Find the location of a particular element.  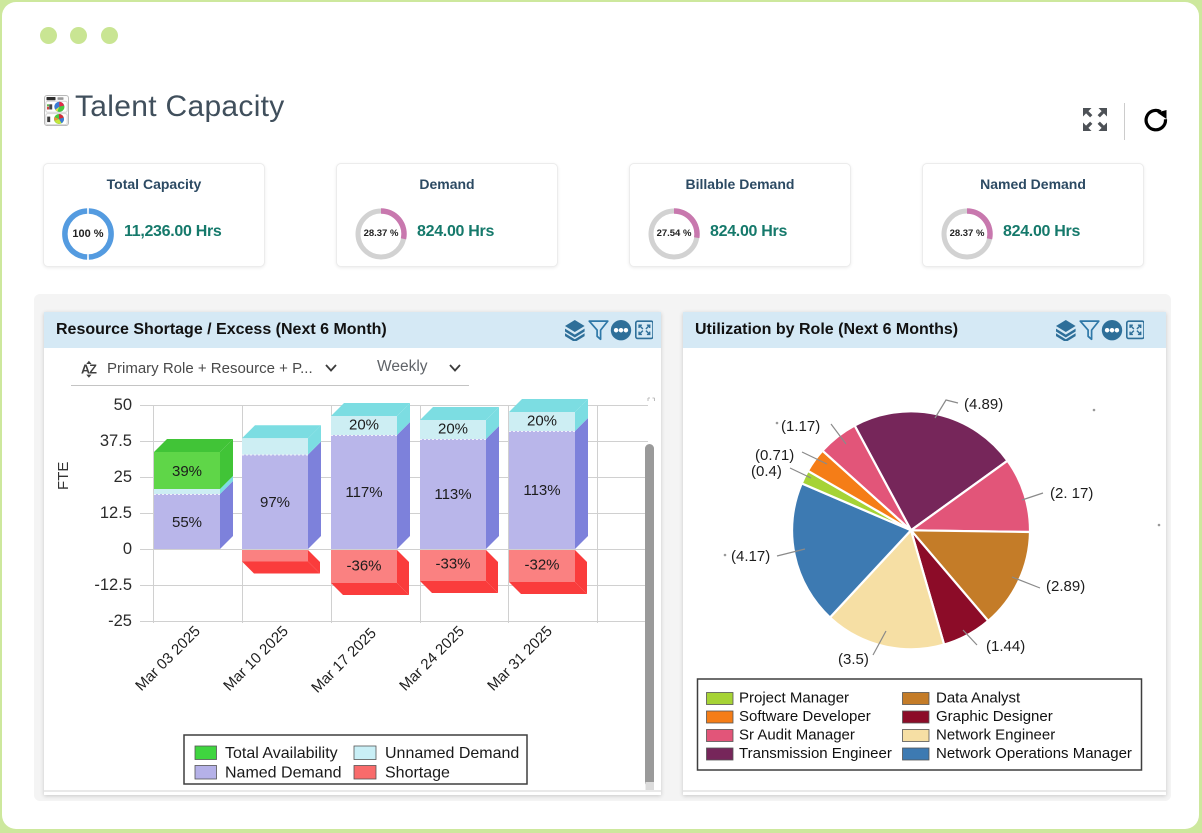

svg-text: Mar 03 2025 is located at coordinates (168, 659).